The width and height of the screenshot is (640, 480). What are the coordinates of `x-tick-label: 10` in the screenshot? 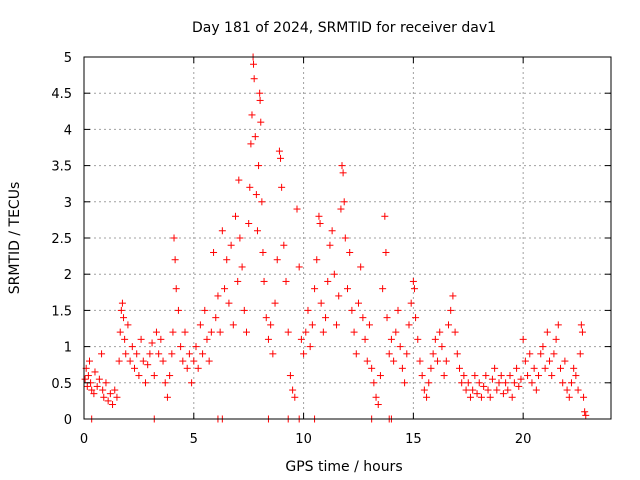 It's located at (303, 439).